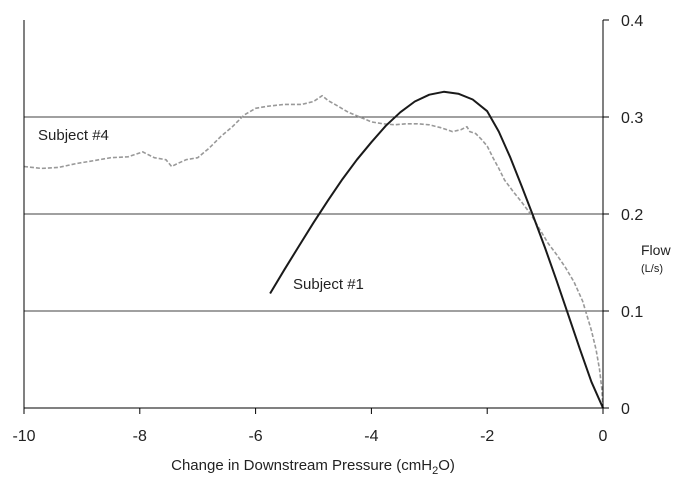 The image size is (683, 482). What do you see at coordinates (140, 436) in the screenshot?
I see `x-tick-label-1: -8` at bounding box center [140, 436].